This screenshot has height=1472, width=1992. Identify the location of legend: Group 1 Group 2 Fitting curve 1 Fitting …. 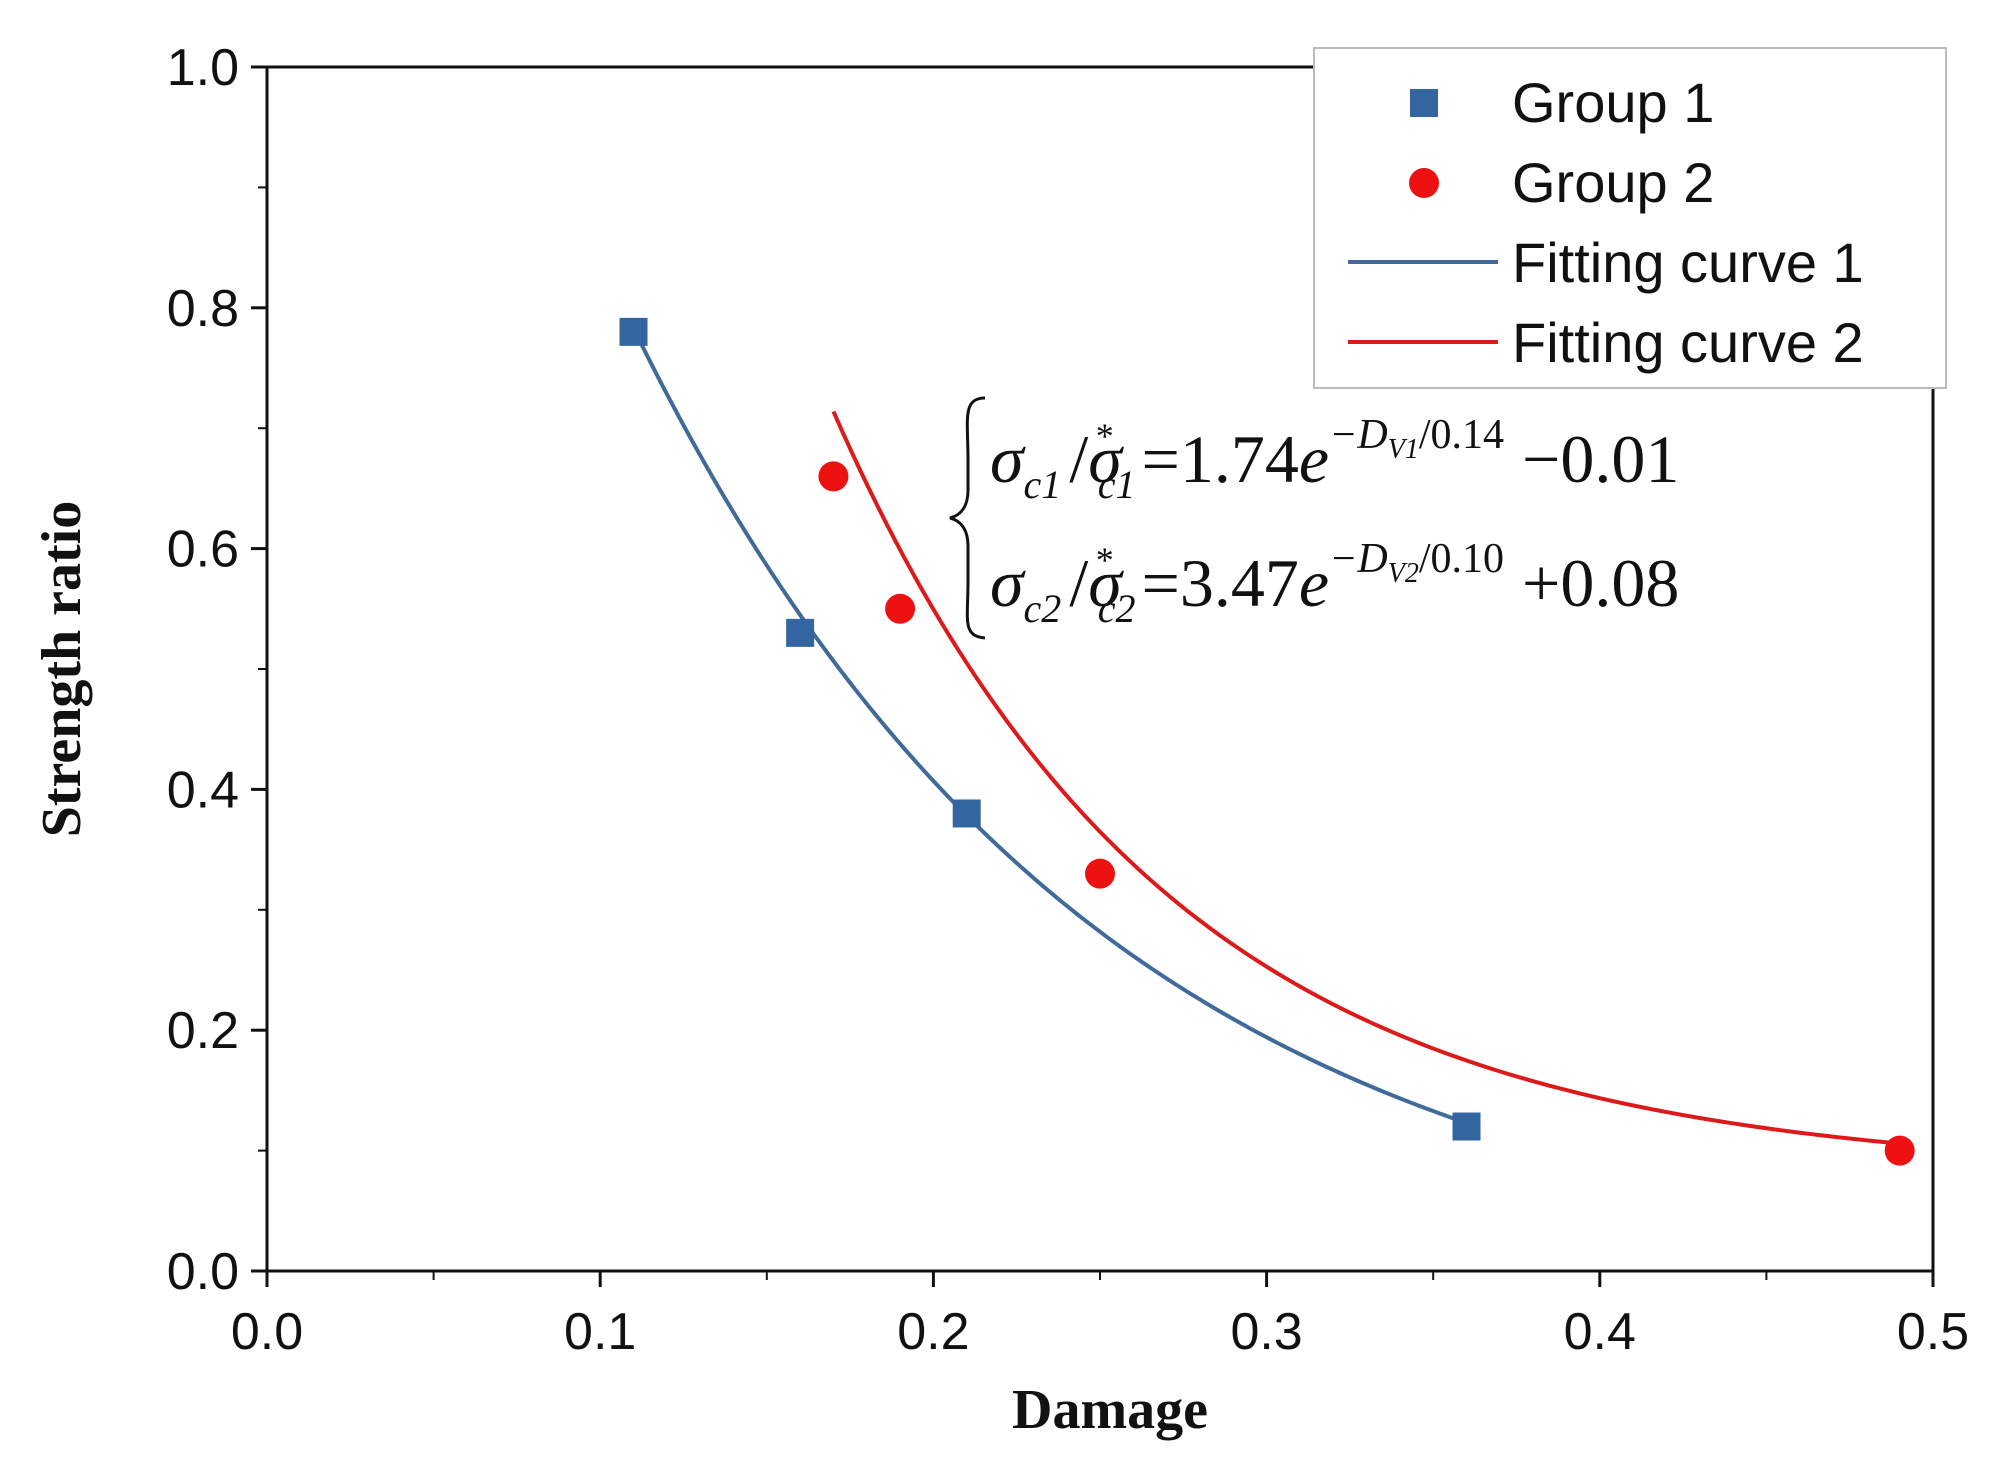
(1630, 218).